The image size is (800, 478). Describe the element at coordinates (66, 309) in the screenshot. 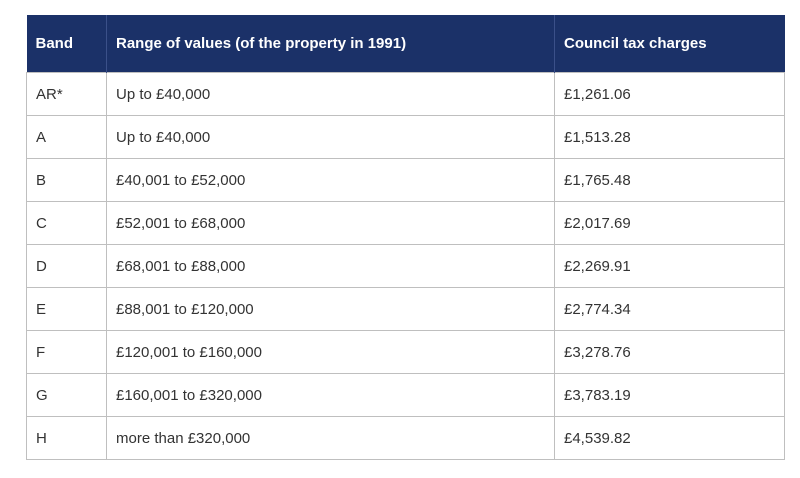

I see `band-cell: E` at that location.